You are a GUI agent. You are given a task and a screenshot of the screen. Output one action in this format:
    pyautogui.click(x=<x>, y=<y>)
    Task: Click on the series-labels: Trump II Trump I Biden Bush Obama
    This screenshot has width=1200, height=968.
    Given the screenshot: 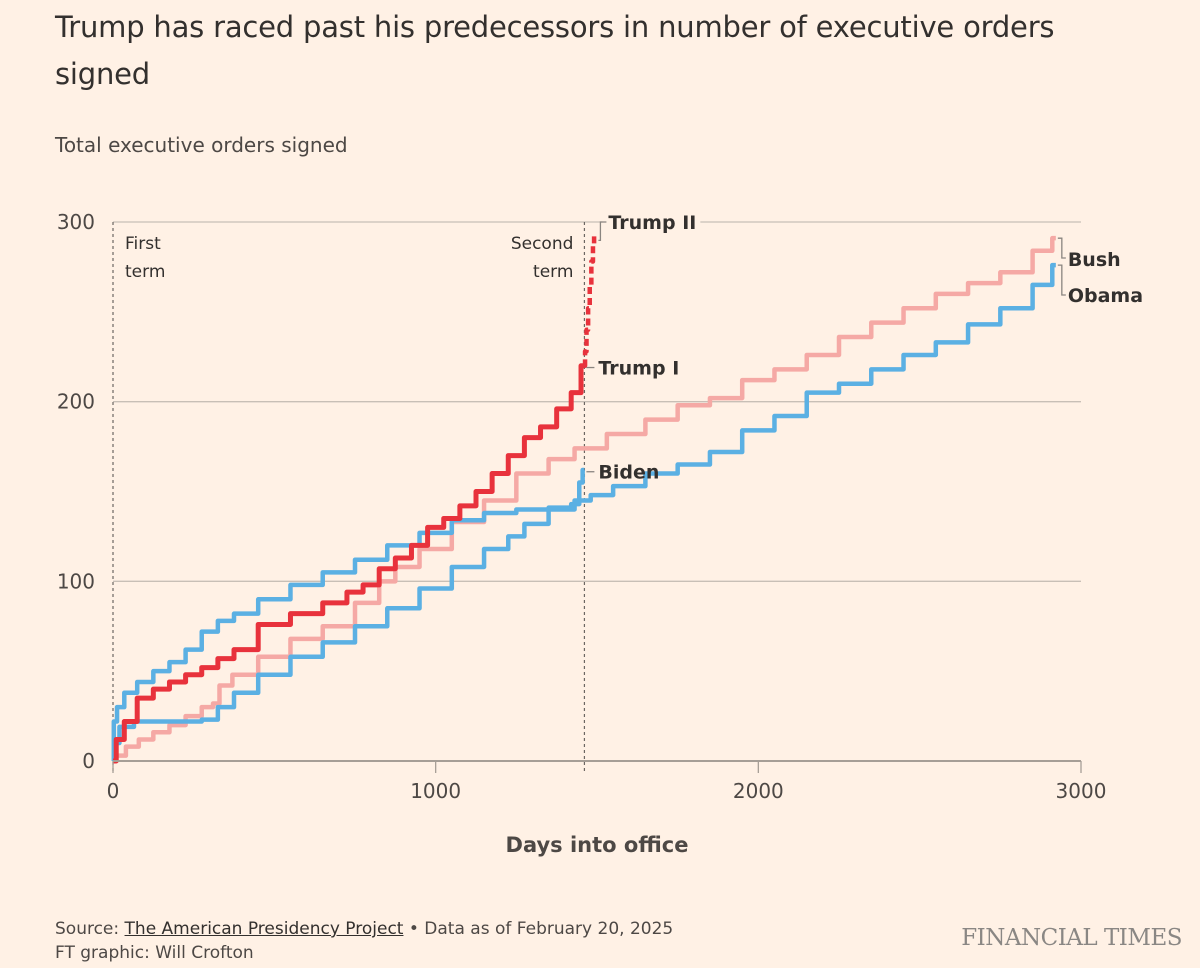 What is the action you would take?
    pyautogui.click(x=864, y=348)
    